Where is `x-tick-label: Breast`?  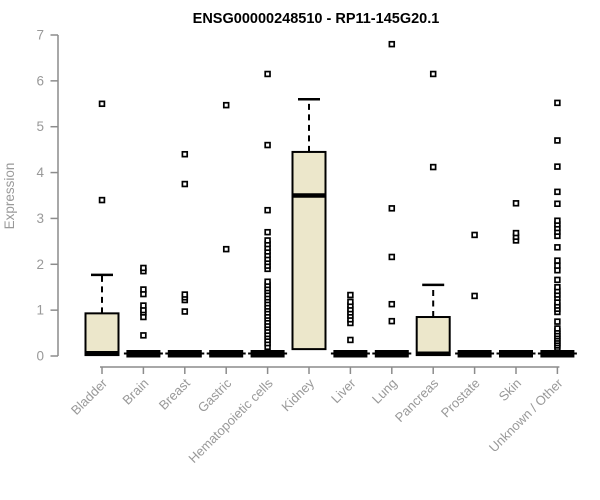 x-tick-label: Breast is located at coordinates (174, 393).